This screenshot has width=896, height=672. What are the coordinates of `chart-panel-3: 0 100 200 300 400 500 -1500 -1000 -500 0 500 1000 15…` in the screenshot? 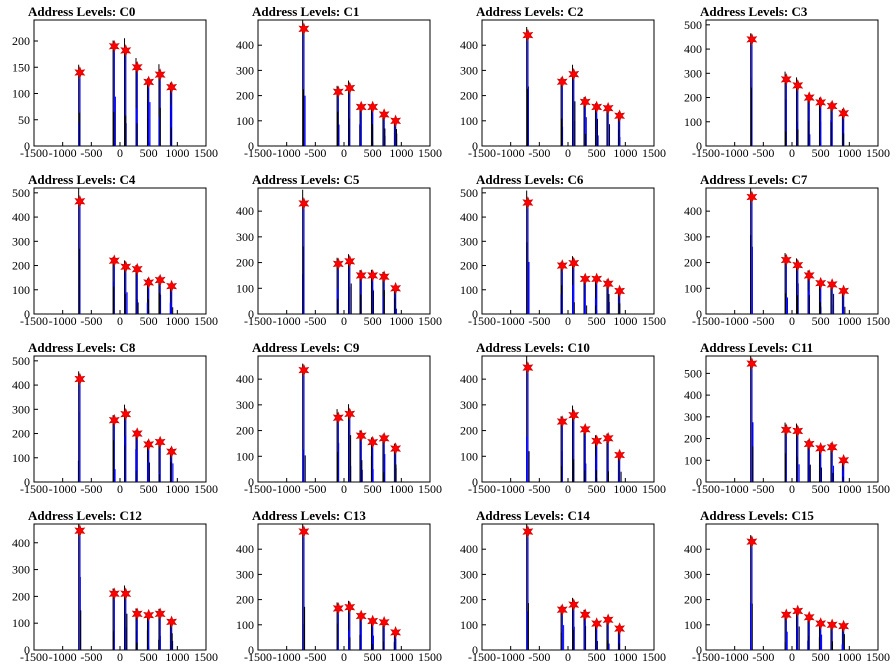 It's located at (784, 84).